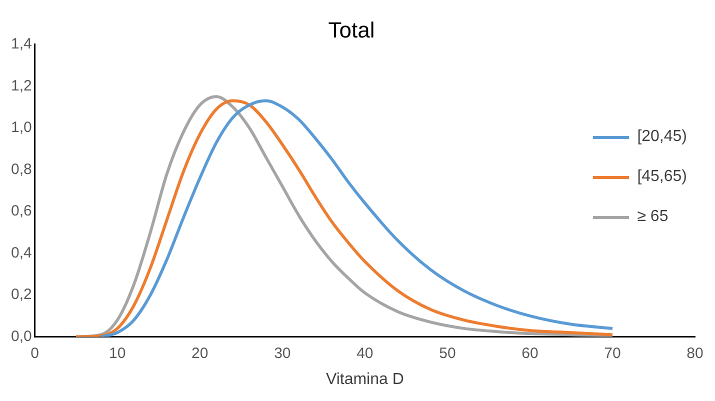 This screenshot has height=401, width=715. What do you see at coordinates (530, 353) in the screenshot?
I see `x-tick-label: 60` at bounding box center [530, 353].